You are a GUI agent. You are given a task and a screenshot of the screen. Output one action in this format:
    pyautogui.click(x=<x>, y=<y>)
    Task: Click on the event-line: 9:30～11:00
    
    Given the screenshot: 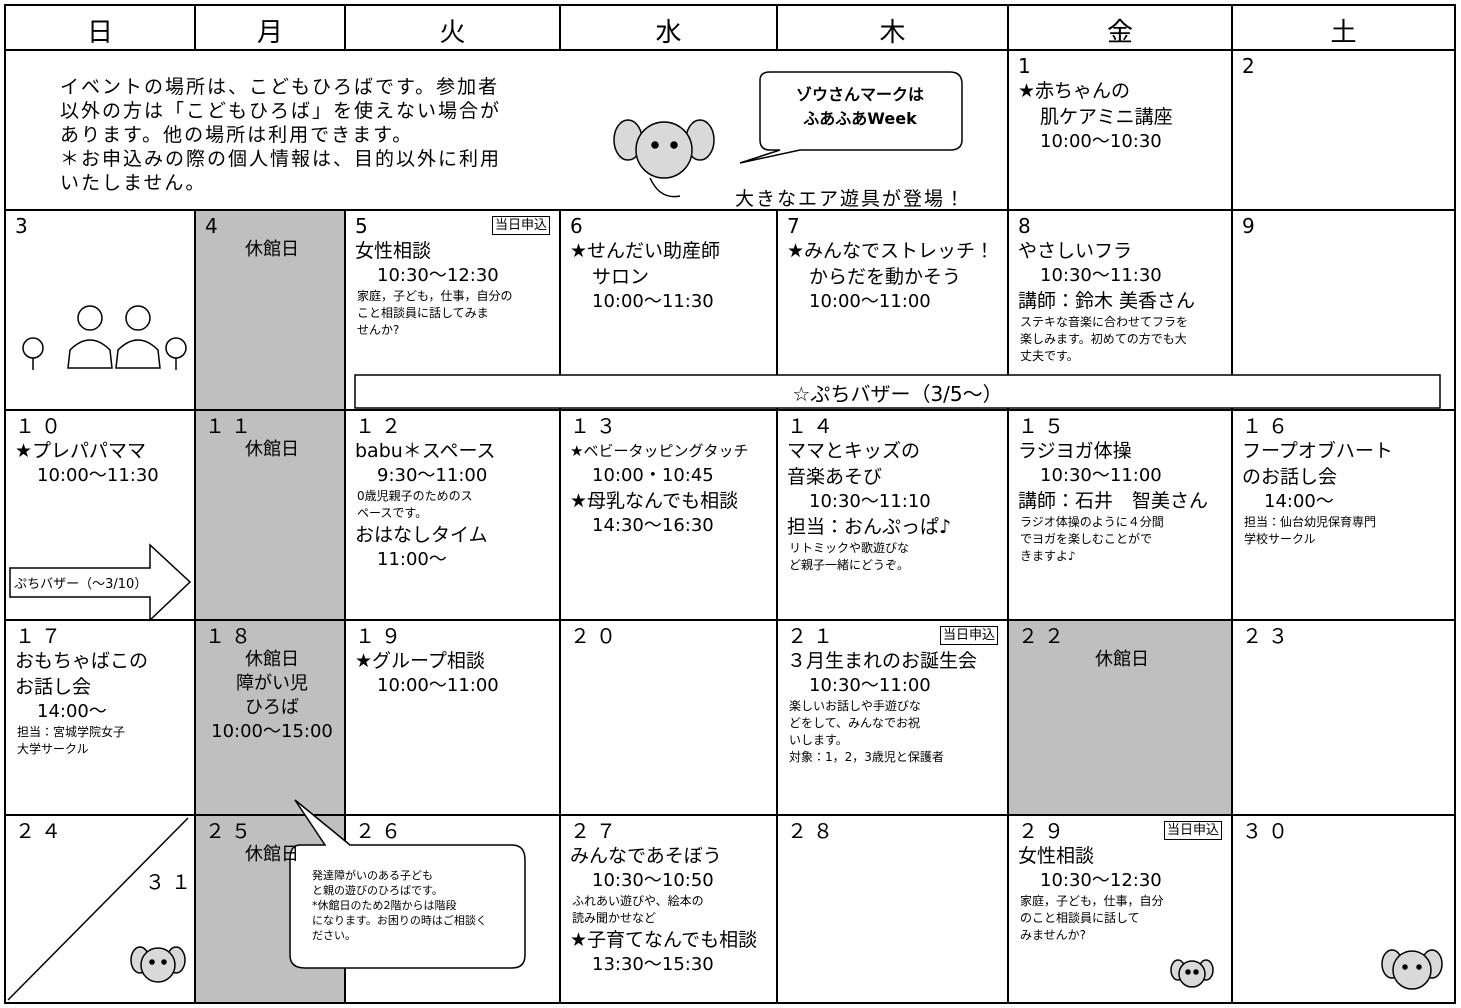 What is the action you would take?
    pyautogui.click(x=432, y=475)
    